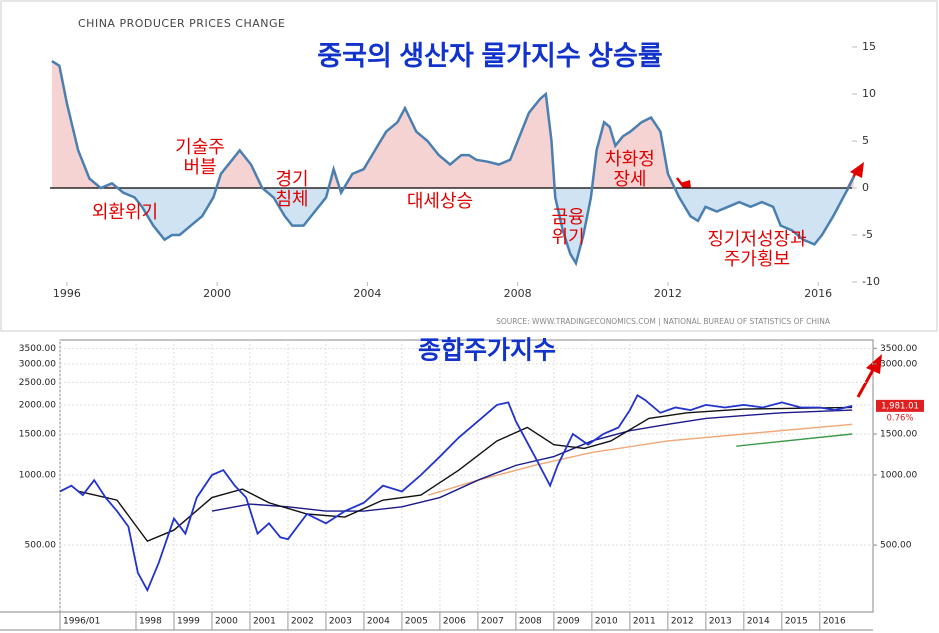 Image resolution: width=939 pixels, height=633 pixels. Describe the element at coordinates (629, 179) in the screenshot. I see `annotation: 장세` at that location.